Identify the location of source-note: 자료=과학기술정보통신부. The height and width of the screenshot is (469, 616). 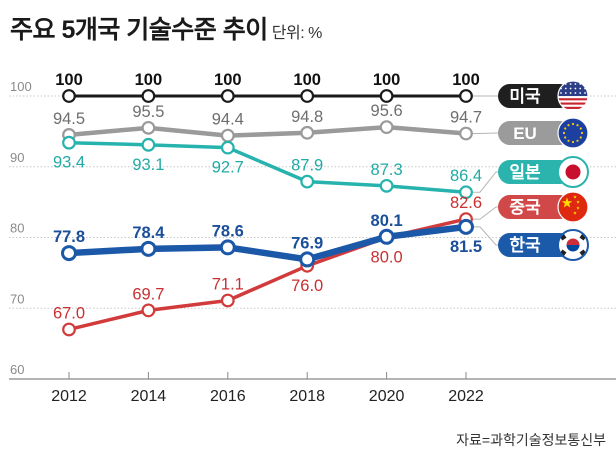
(531, 440).